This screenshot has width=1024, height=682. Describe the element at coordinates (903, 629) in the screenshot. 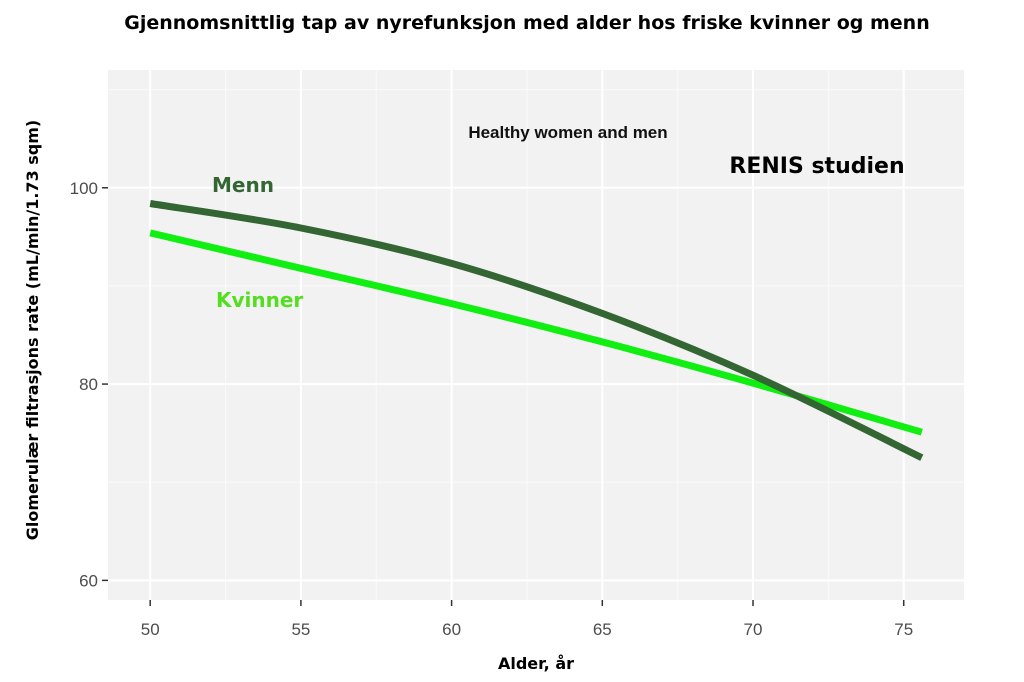

I see `x-tick-label: 75` at that location.